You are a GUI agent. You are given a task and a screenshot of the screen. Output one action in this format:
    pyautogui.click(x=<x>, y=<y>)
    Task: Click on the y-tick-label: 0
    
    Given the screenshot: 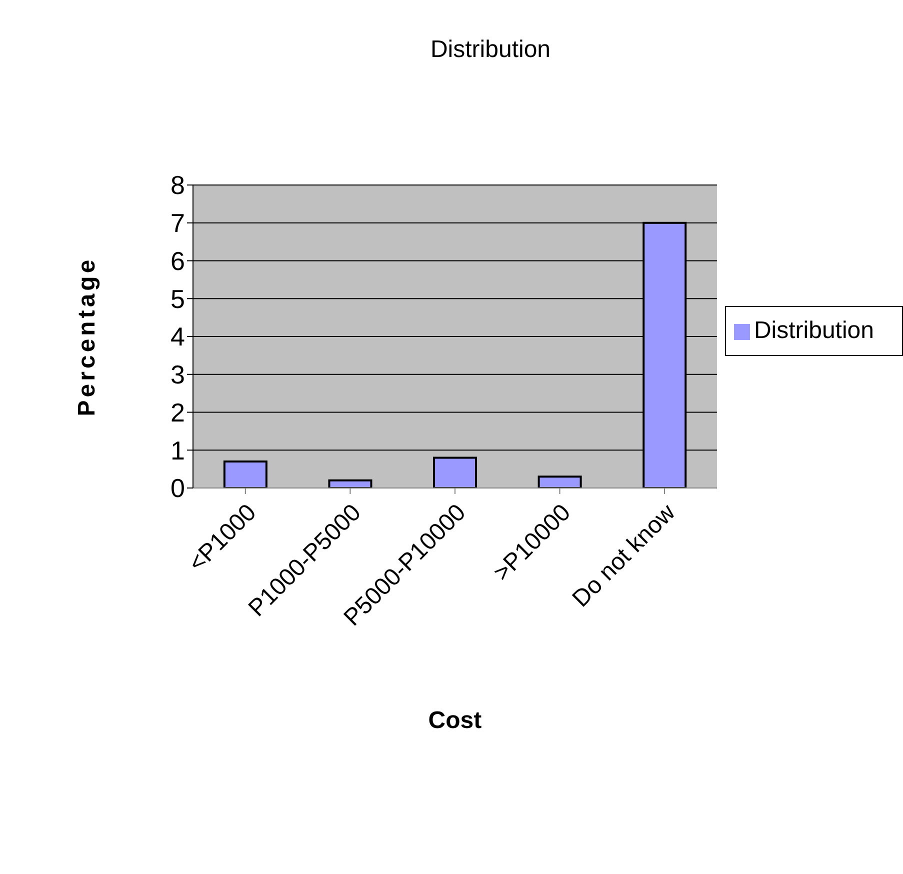 What is the action you would take?
    pyautogui.click(x=177, y=488)
    